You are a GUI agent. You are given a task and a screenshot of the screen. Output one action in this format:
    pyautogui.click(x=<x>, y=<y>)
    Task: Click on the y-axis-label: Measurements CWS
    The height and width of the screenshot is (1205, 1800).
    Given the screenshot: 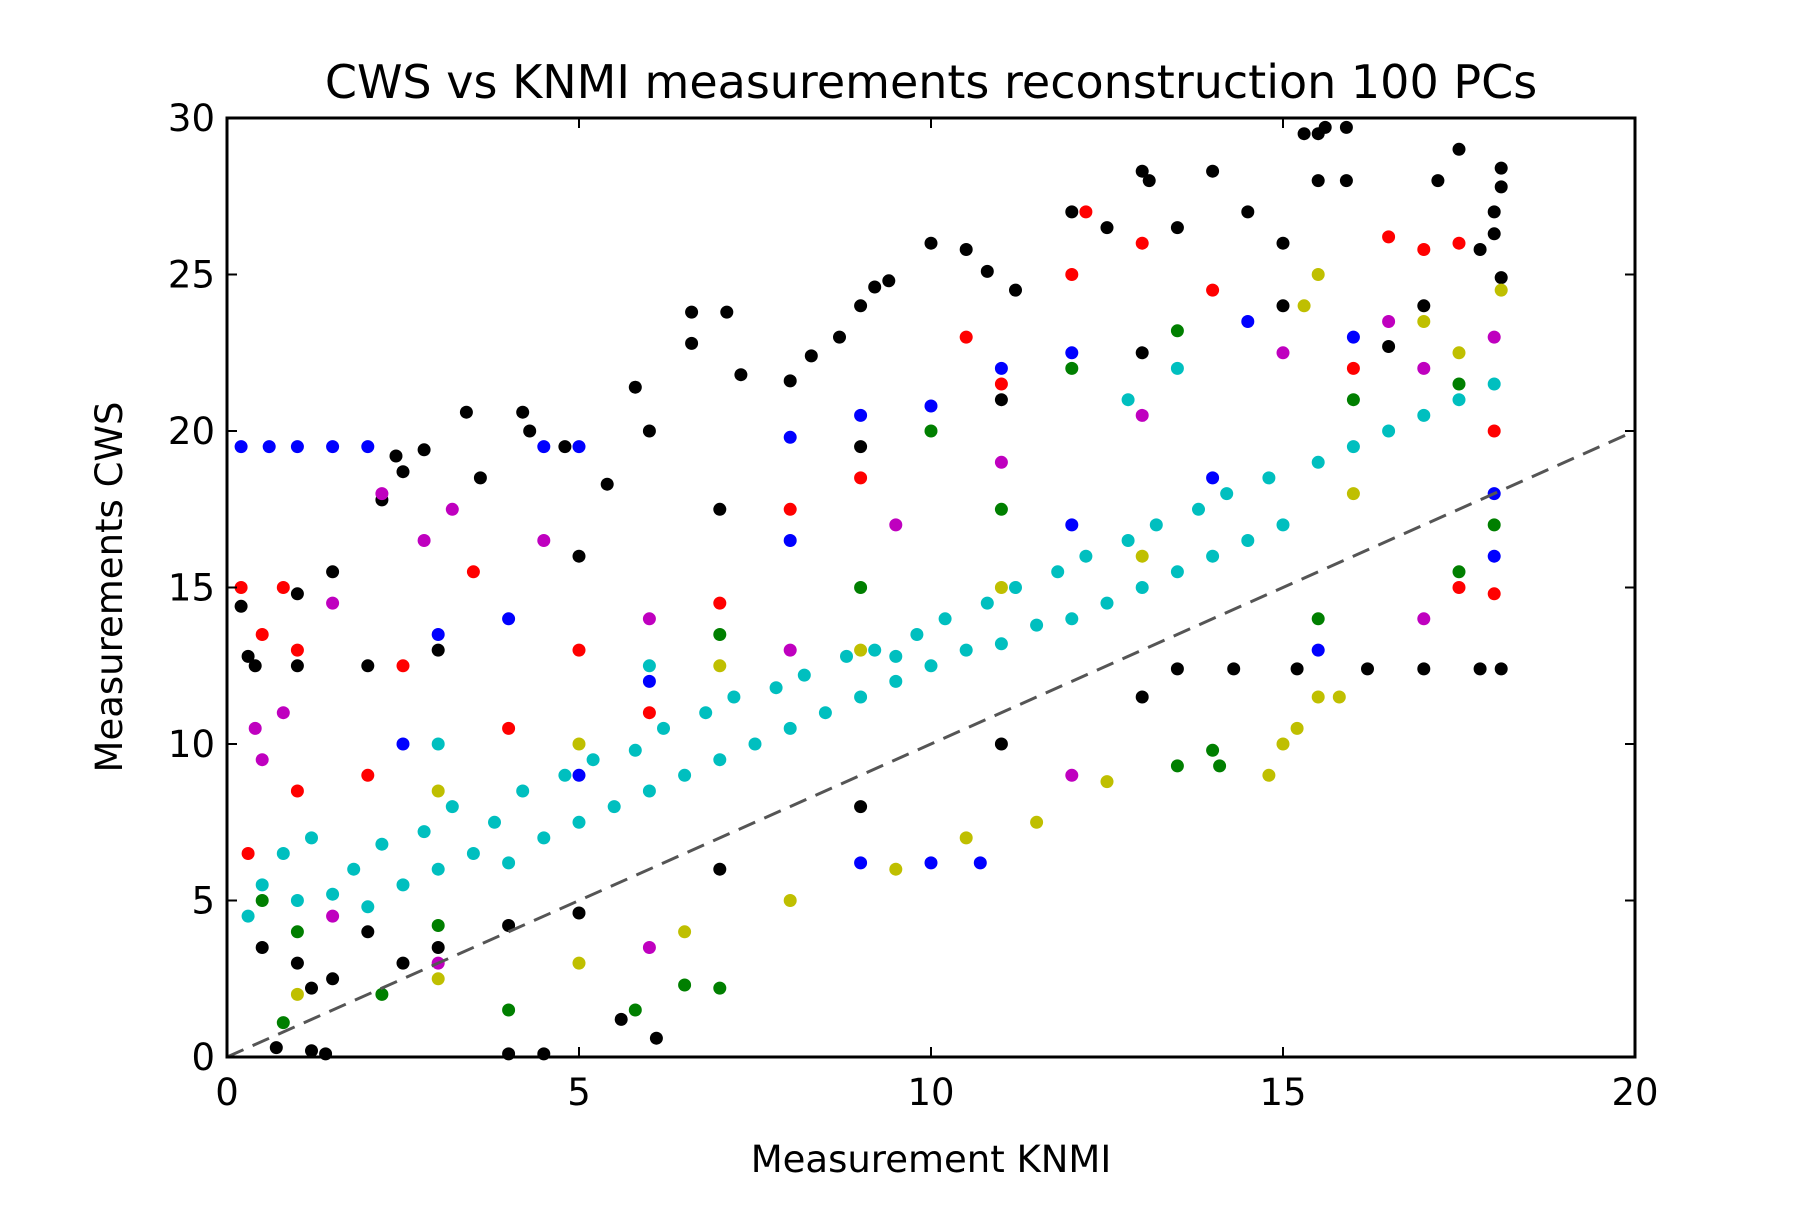 What is the action you would take?
    pyautogui.click(x=109, y=587)
    